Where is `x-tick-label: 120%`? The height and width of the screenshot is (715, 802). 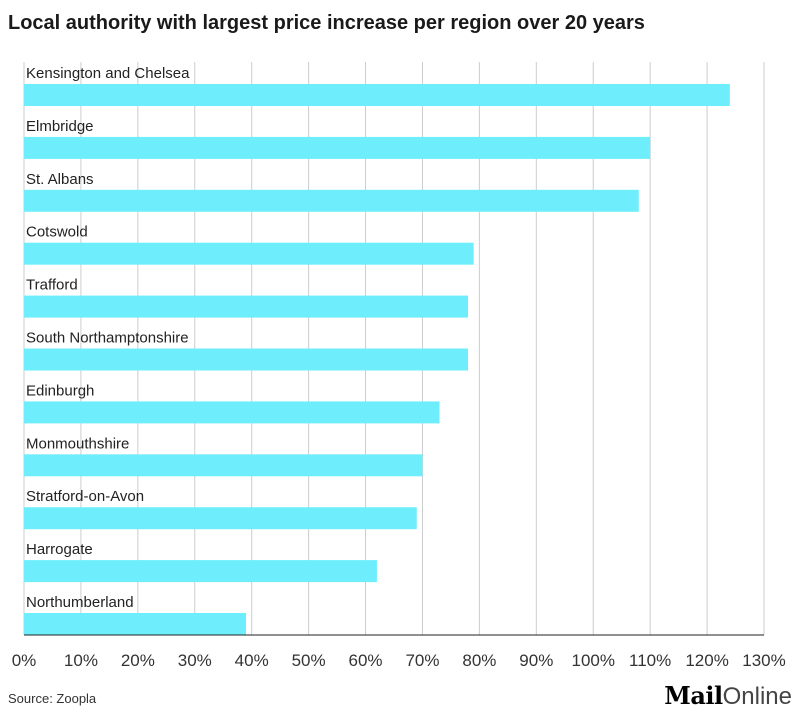 x-tick-label: 120% is located at coordinates (706, 660).